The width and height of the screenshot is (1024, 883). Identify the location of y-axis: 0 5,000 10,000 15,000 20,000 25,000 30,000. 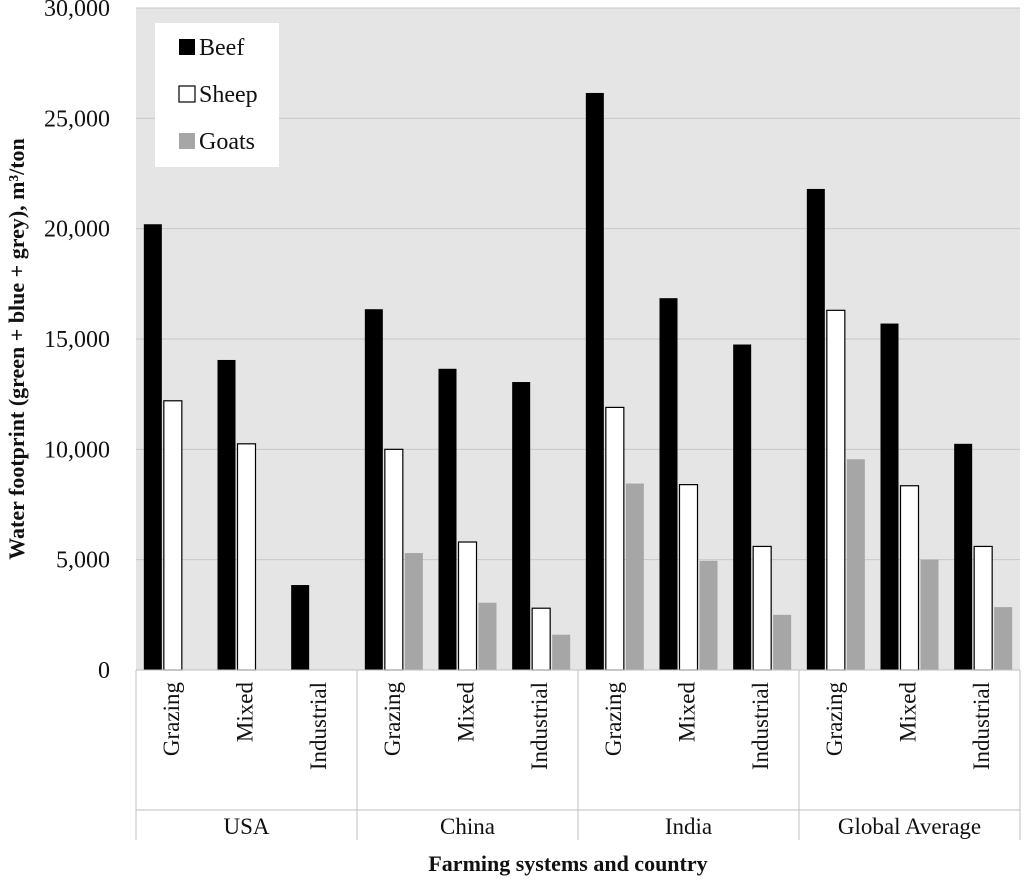
(77, 342).